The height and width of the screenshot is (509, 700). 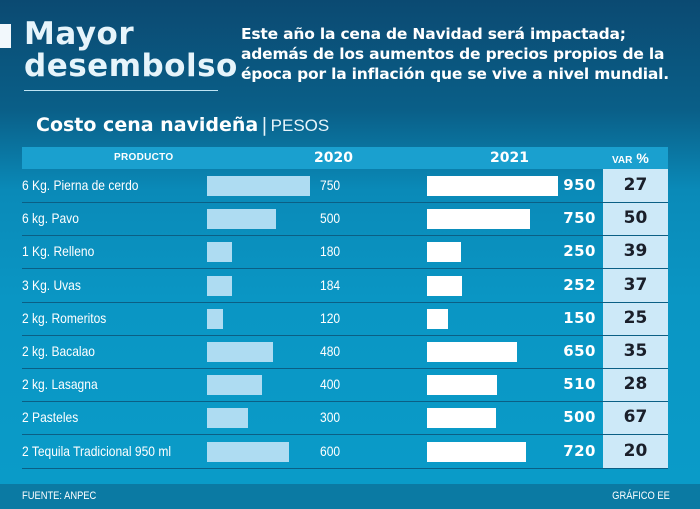 What do you see at coordinates (579, 384) in the screenshot?
I see `value-2021: 510` at bounding box center [579, 384].